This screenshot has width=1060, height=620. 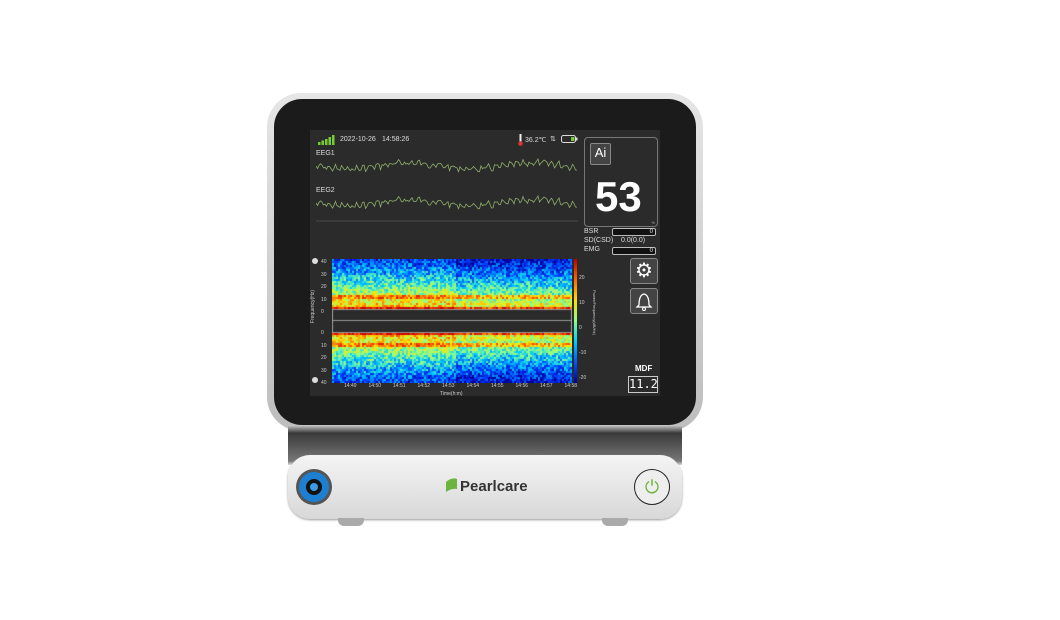 What do you see at coordinates (451, 485) in the screenshot?
I see `brand-logo-icon` at bounding box center [451, 485].